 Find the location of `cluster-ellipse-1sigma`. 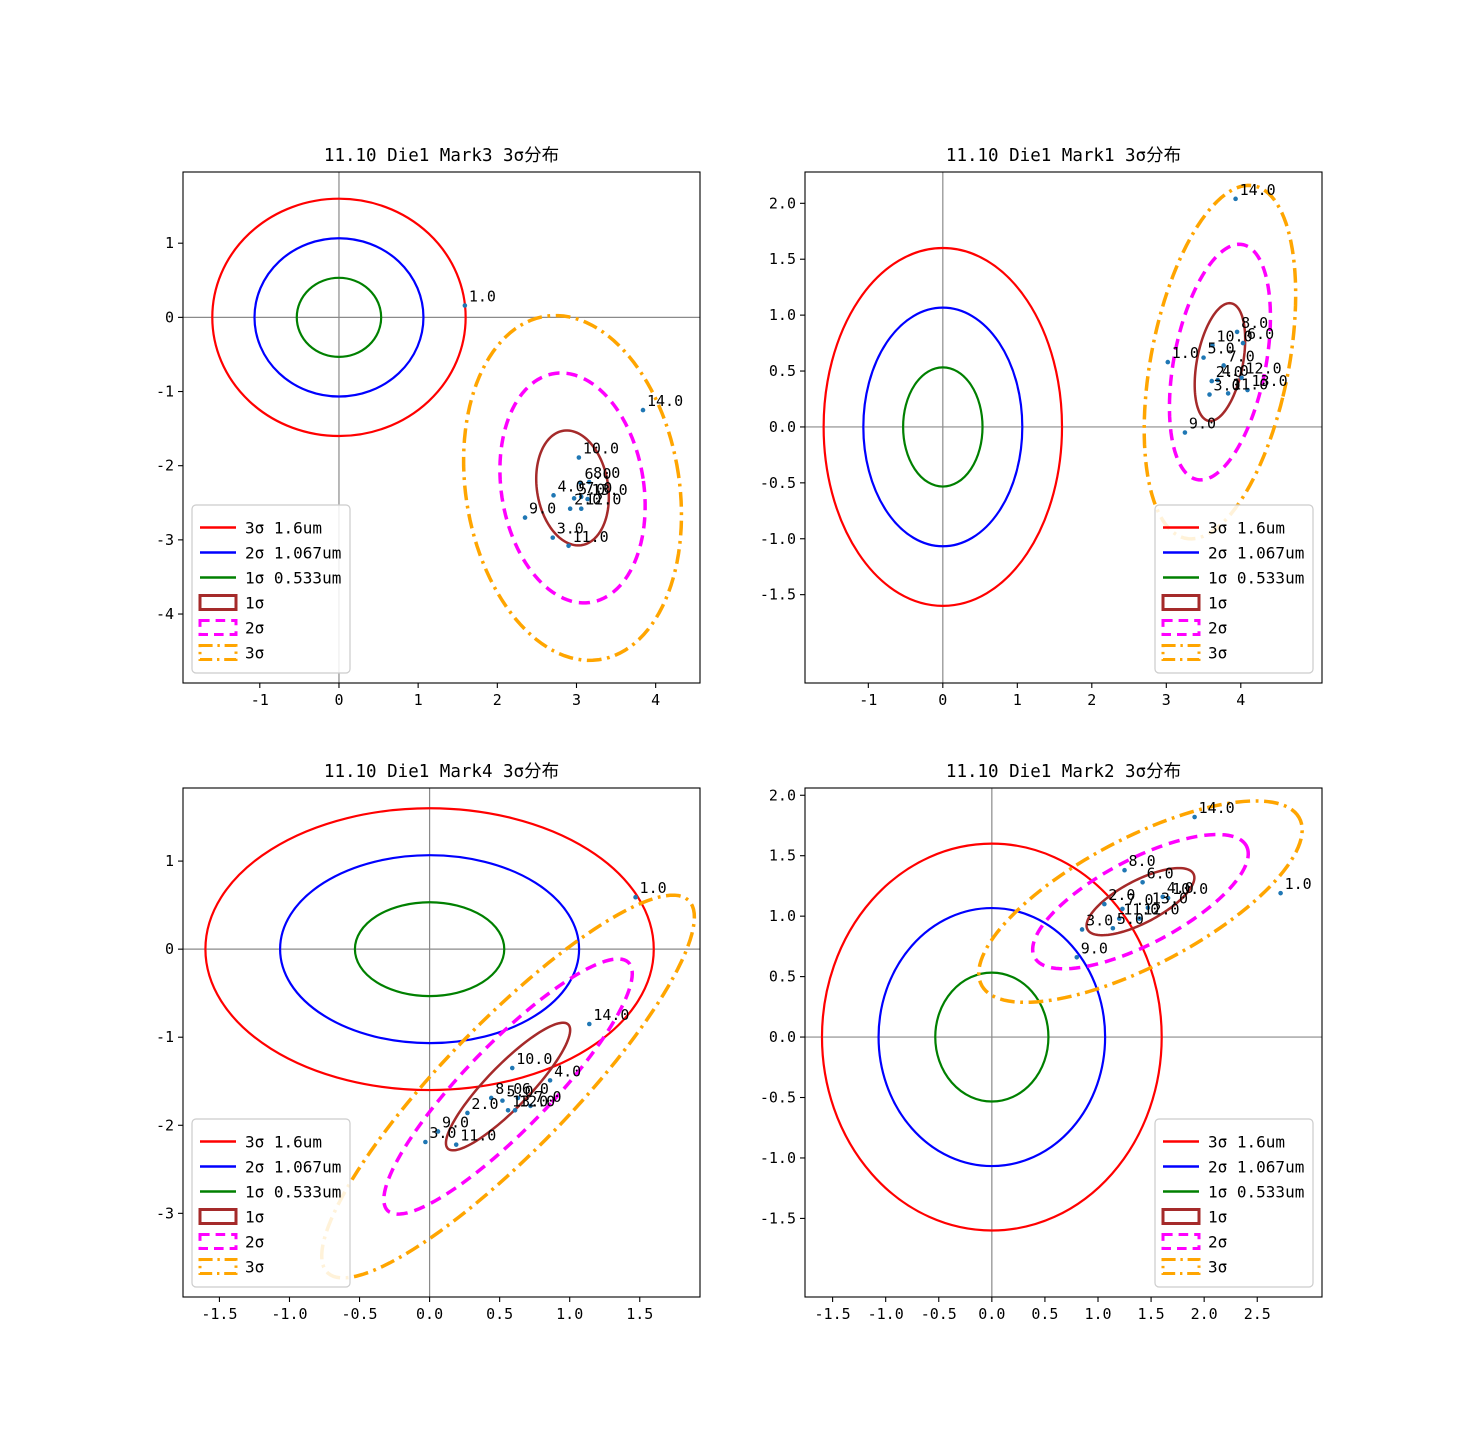

cluster-ellipse-1sigma is located at coordinates (508, 1086).